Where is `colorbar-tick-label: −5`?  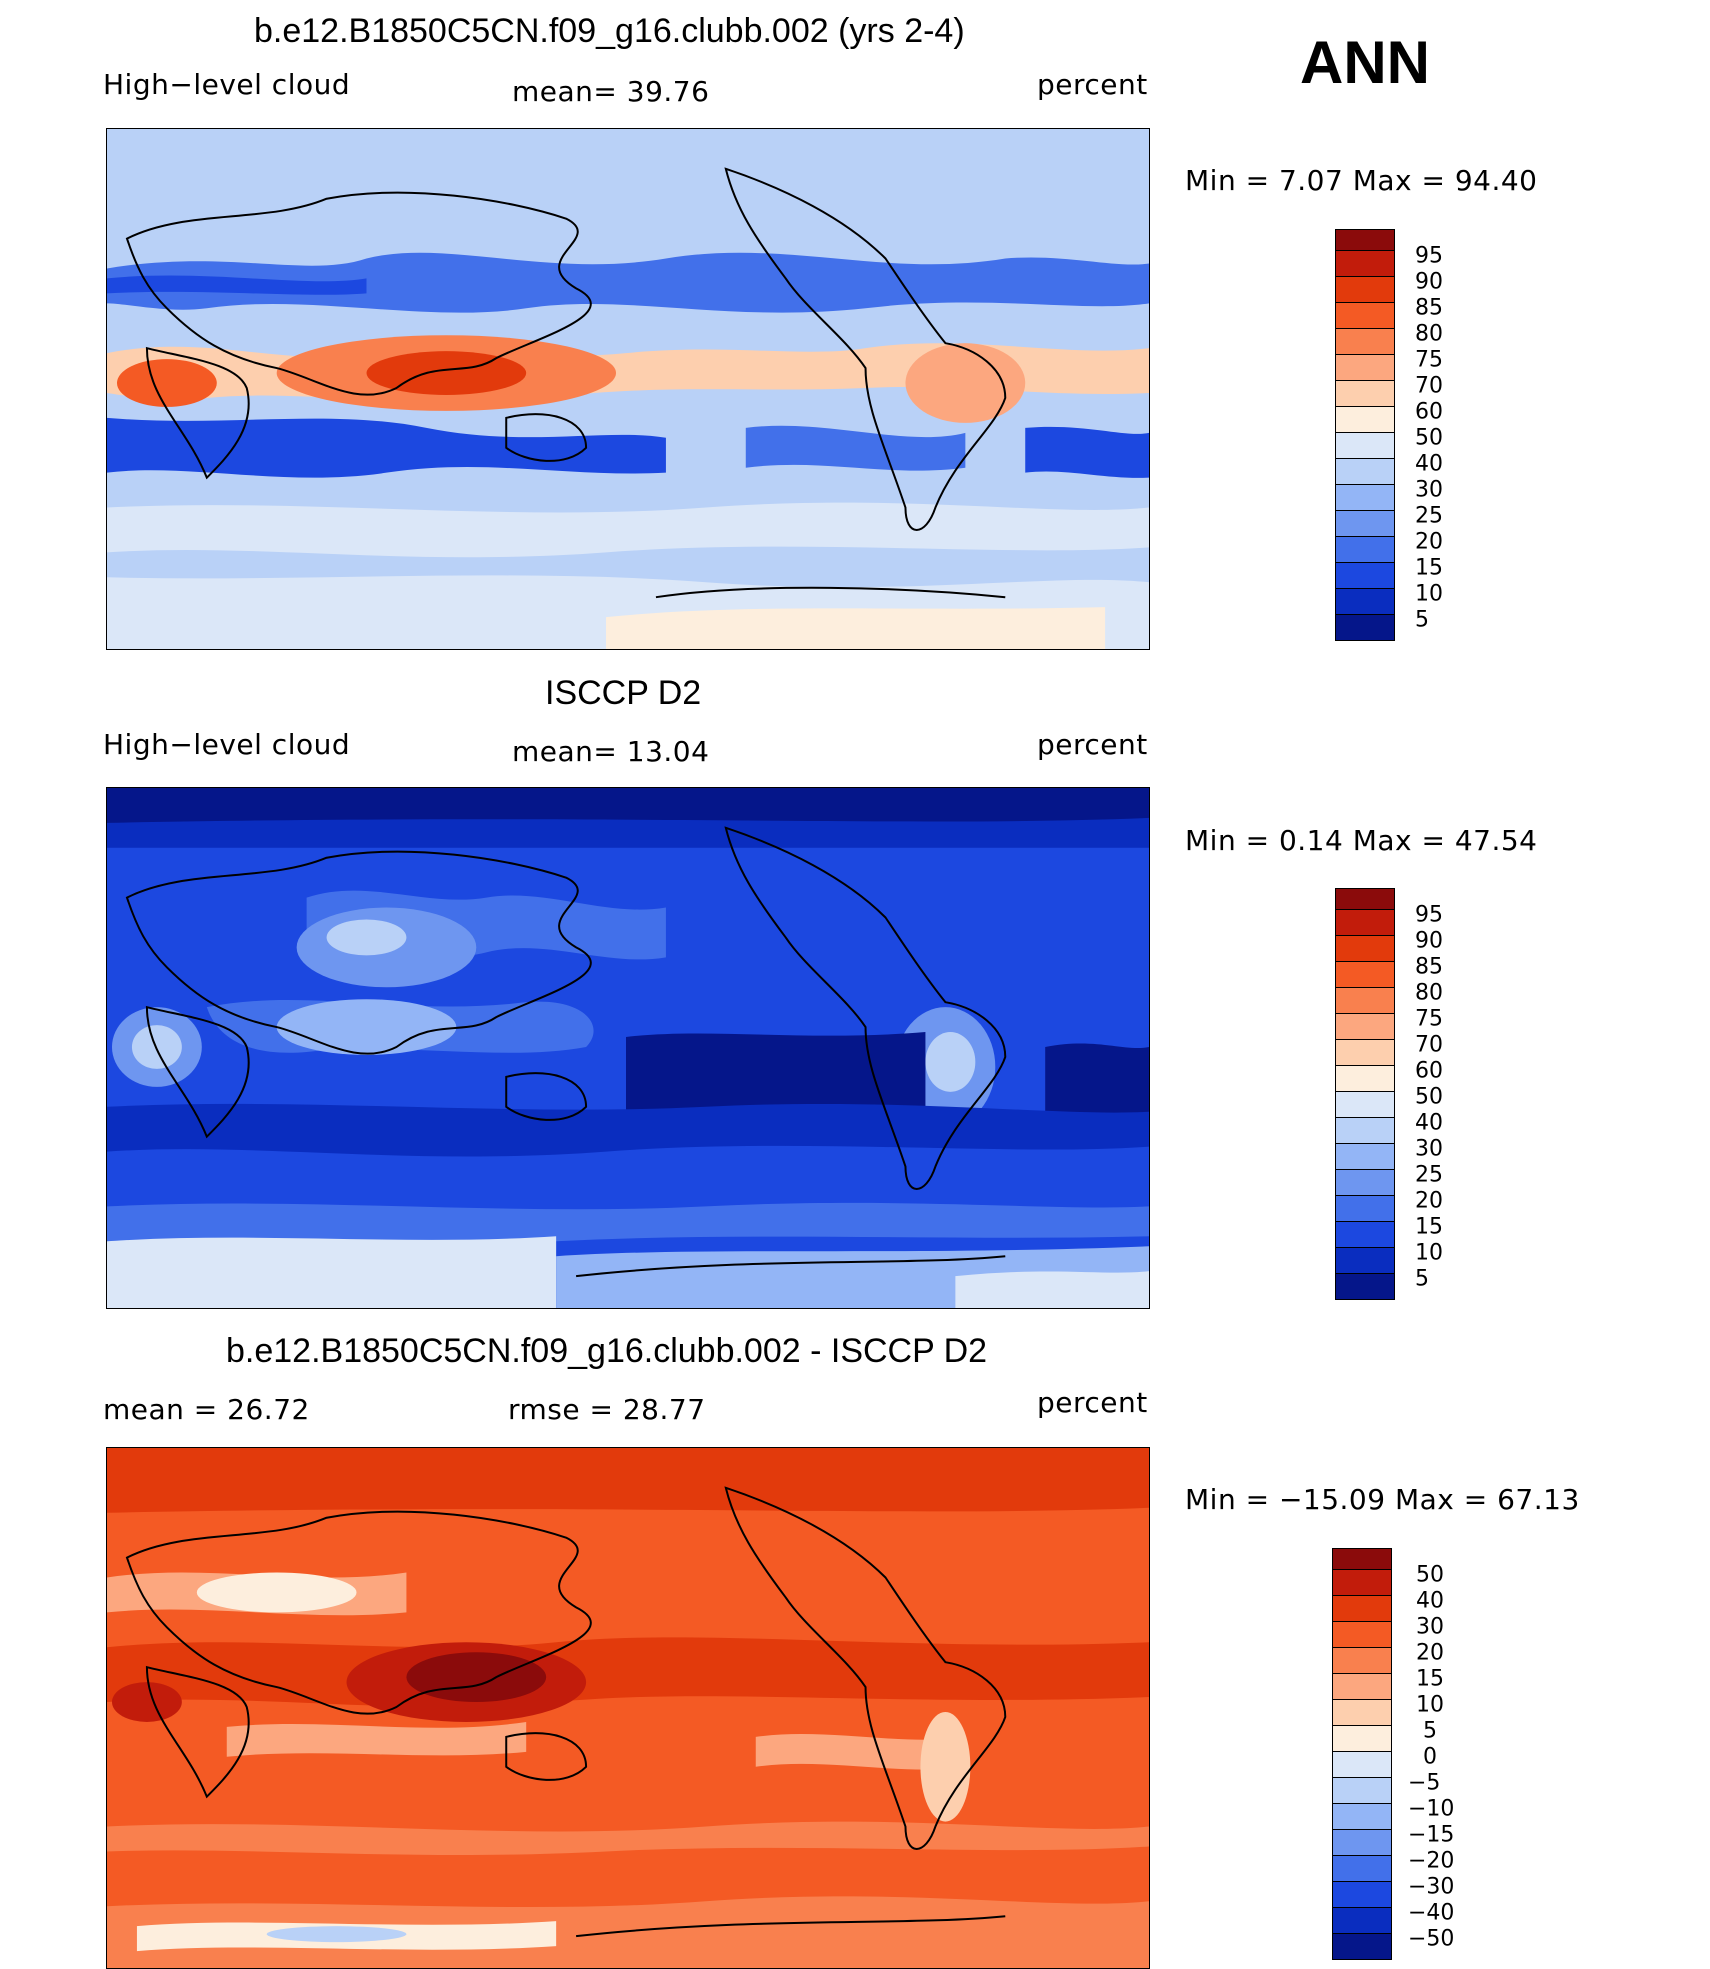
colorbar-tick-label: −5 is located at coordinates (1424, 1783).